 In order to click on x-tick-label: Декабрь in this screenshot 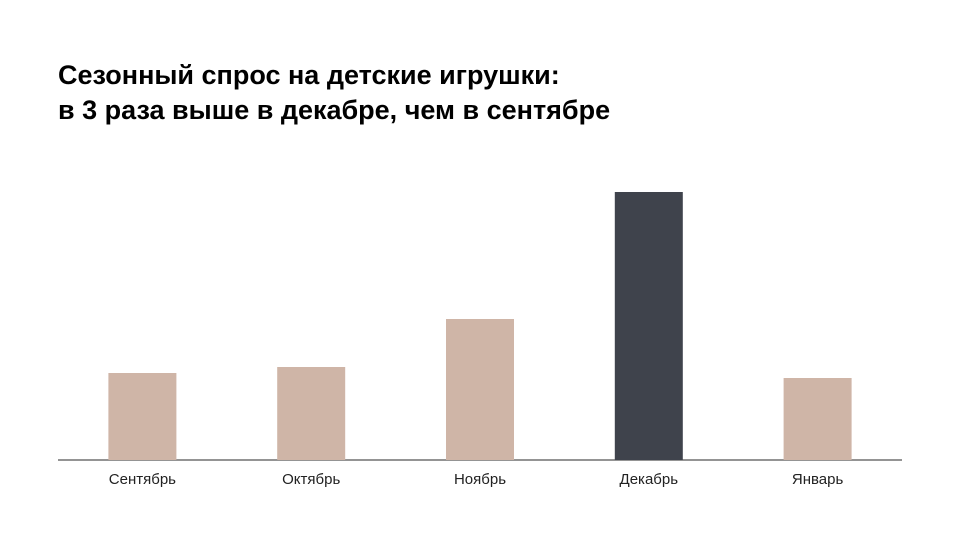, I will do `click(649, 479)`.